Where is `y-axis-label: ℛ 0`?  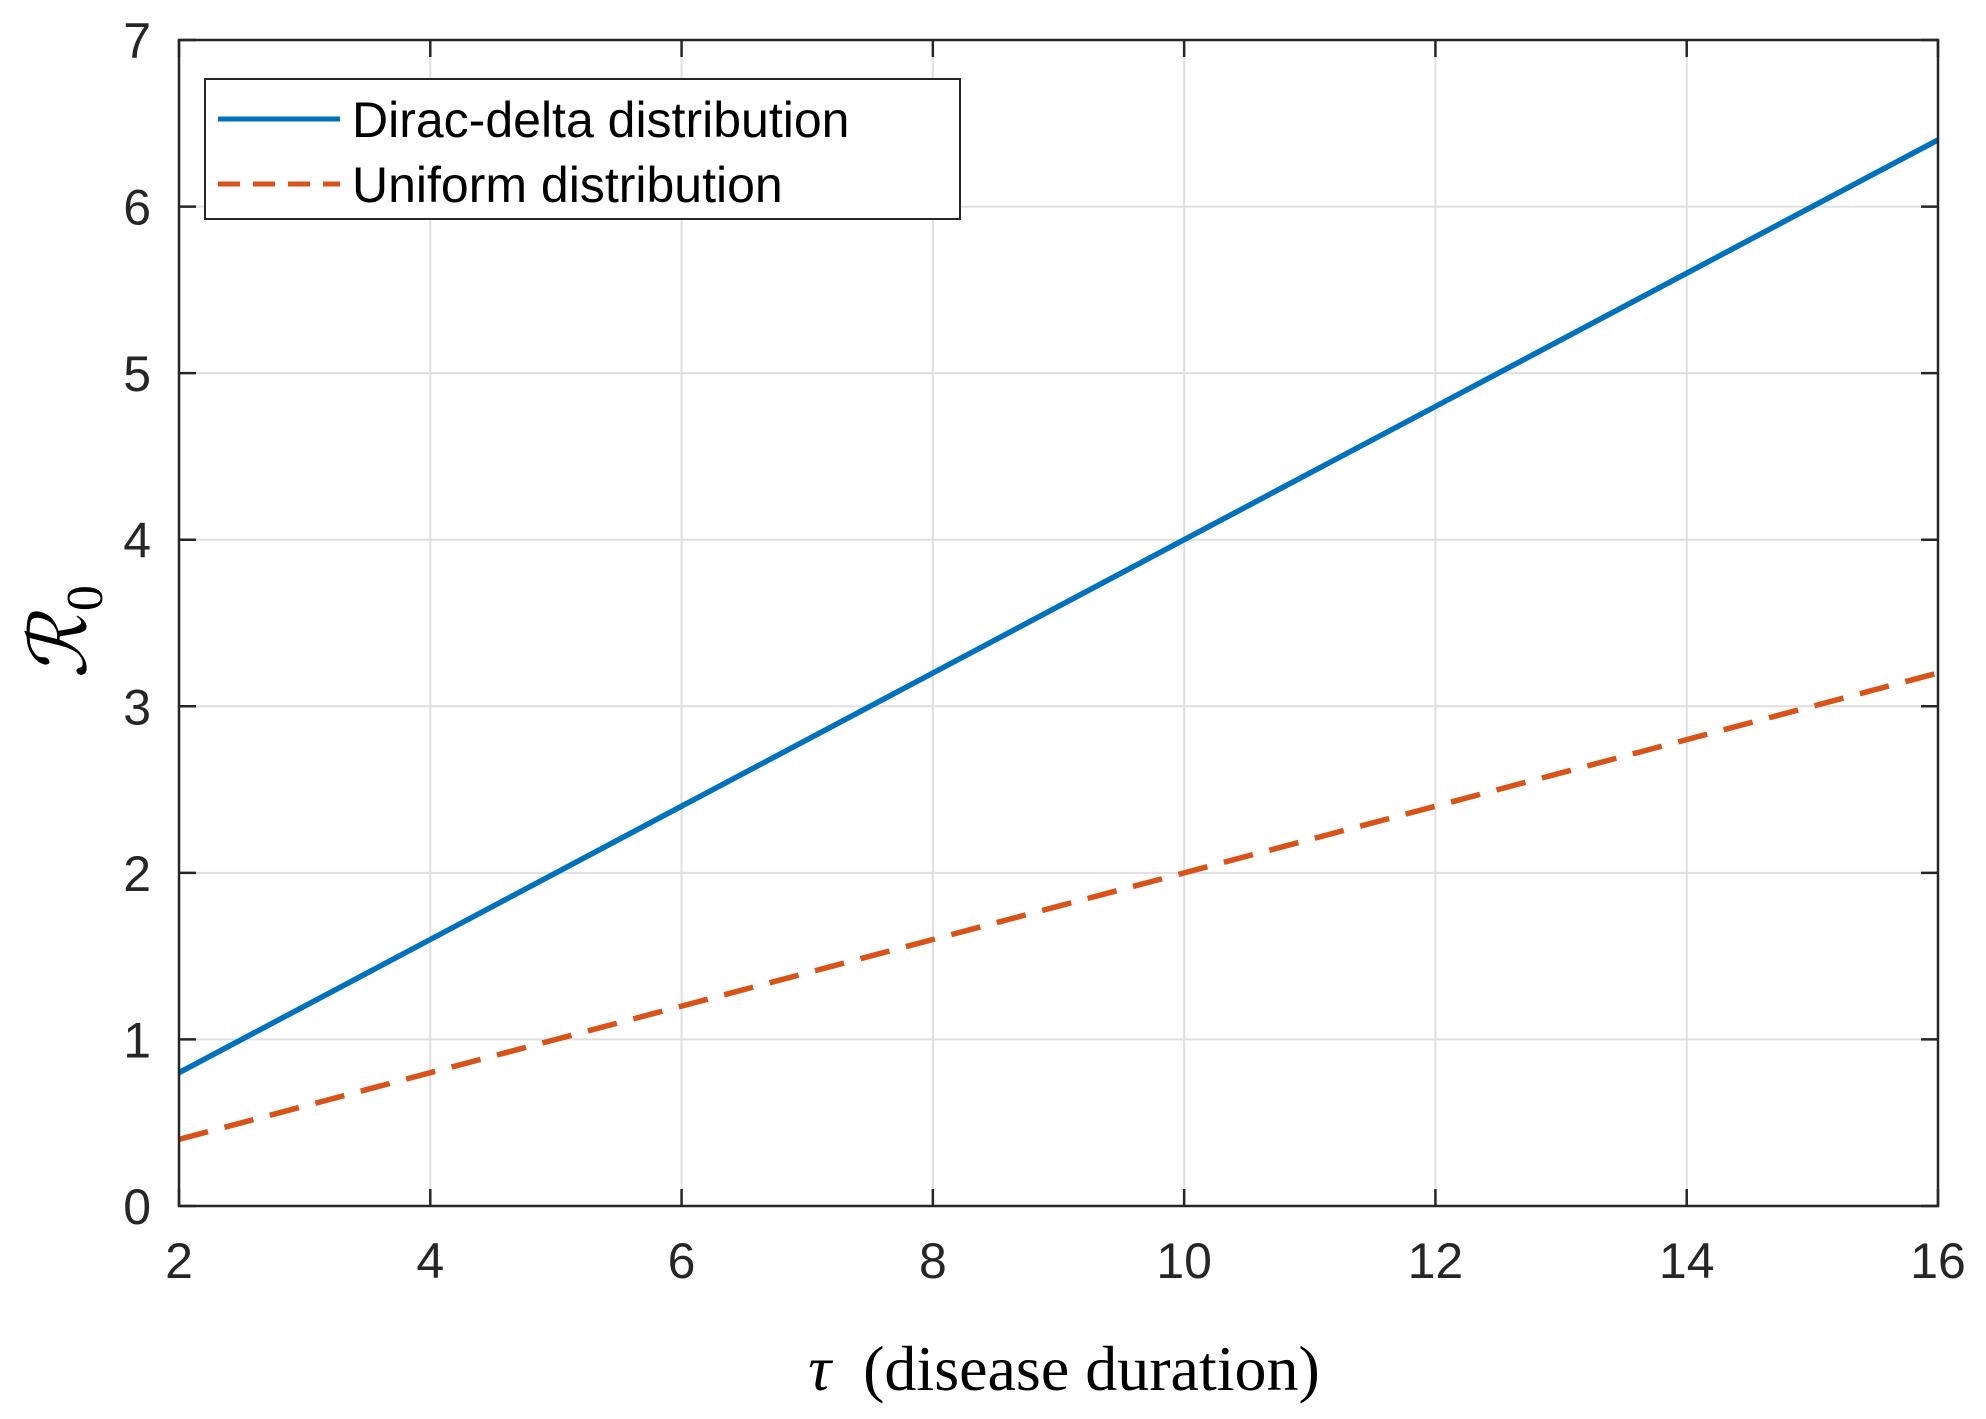 y-axis-label: ℛ 0 is located at coordinates (65, 632).